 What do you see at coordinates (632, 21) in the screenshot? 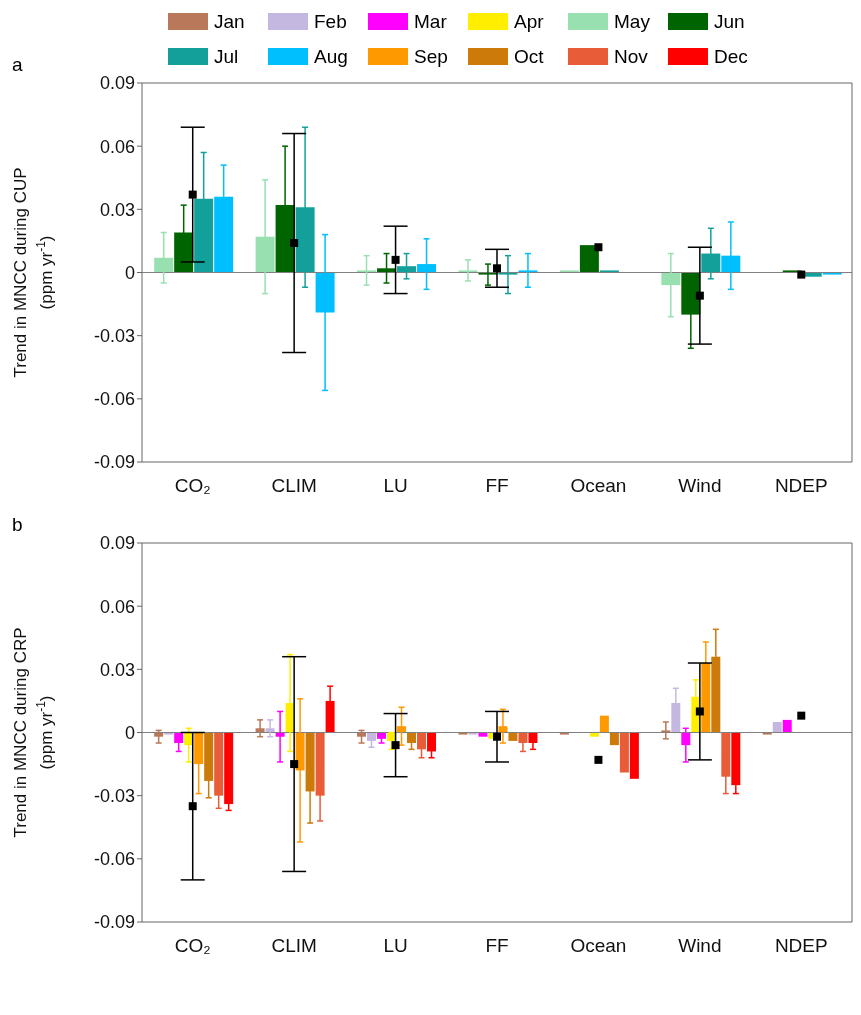
I see `legend-label: May` at bounding box center [632, 21].